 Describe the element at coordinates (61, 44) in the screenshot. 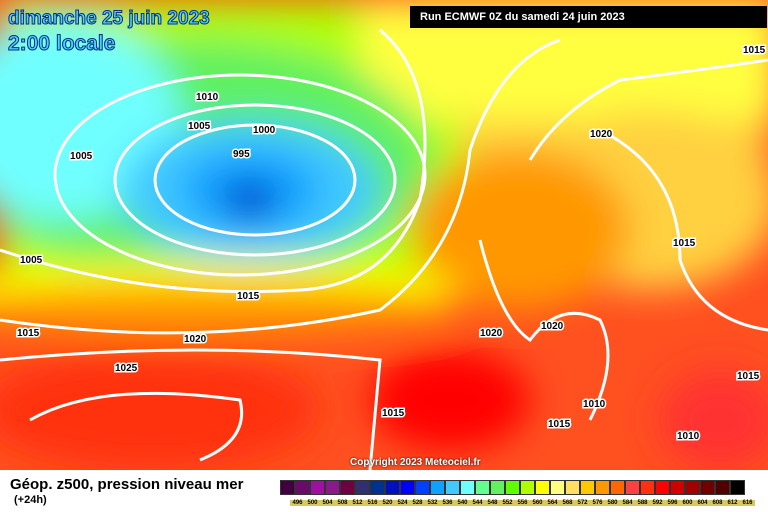

I see `forecast-time: 2:00 locale` at that location.